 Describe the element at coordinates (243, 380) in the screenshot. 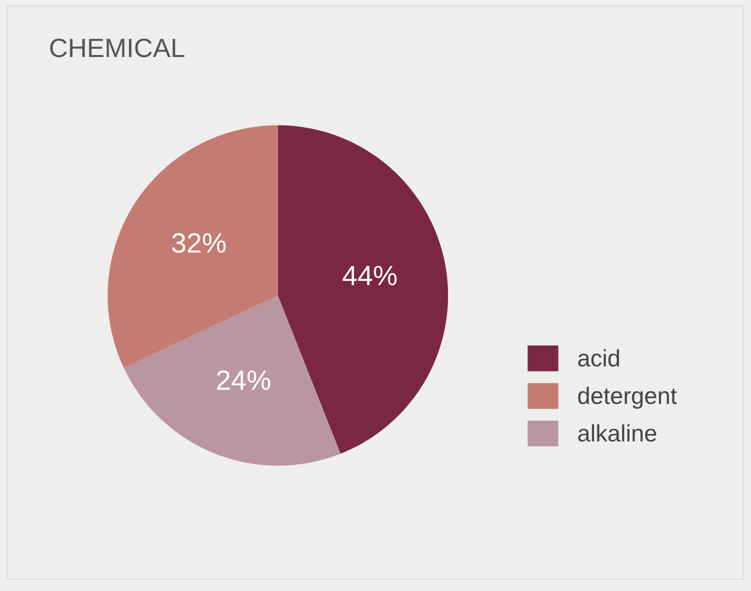

I see `data-label: 24%` at that location.